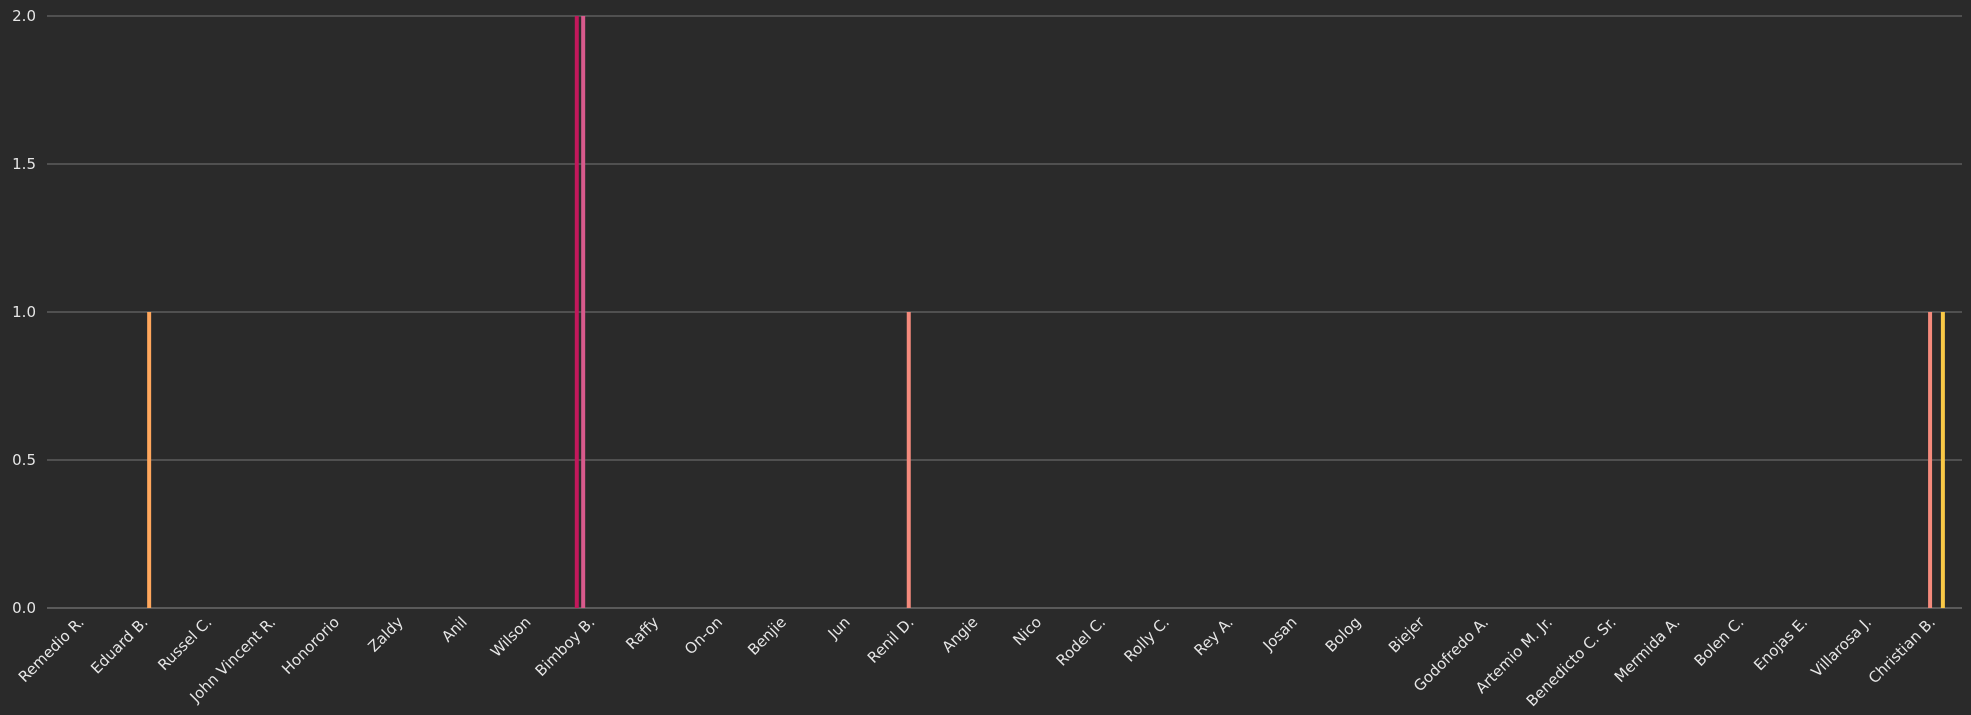  Describe the element at coordinates (1841, 647) in the screenshot. I see `x-tick-label: Villarosa J.` at that location.